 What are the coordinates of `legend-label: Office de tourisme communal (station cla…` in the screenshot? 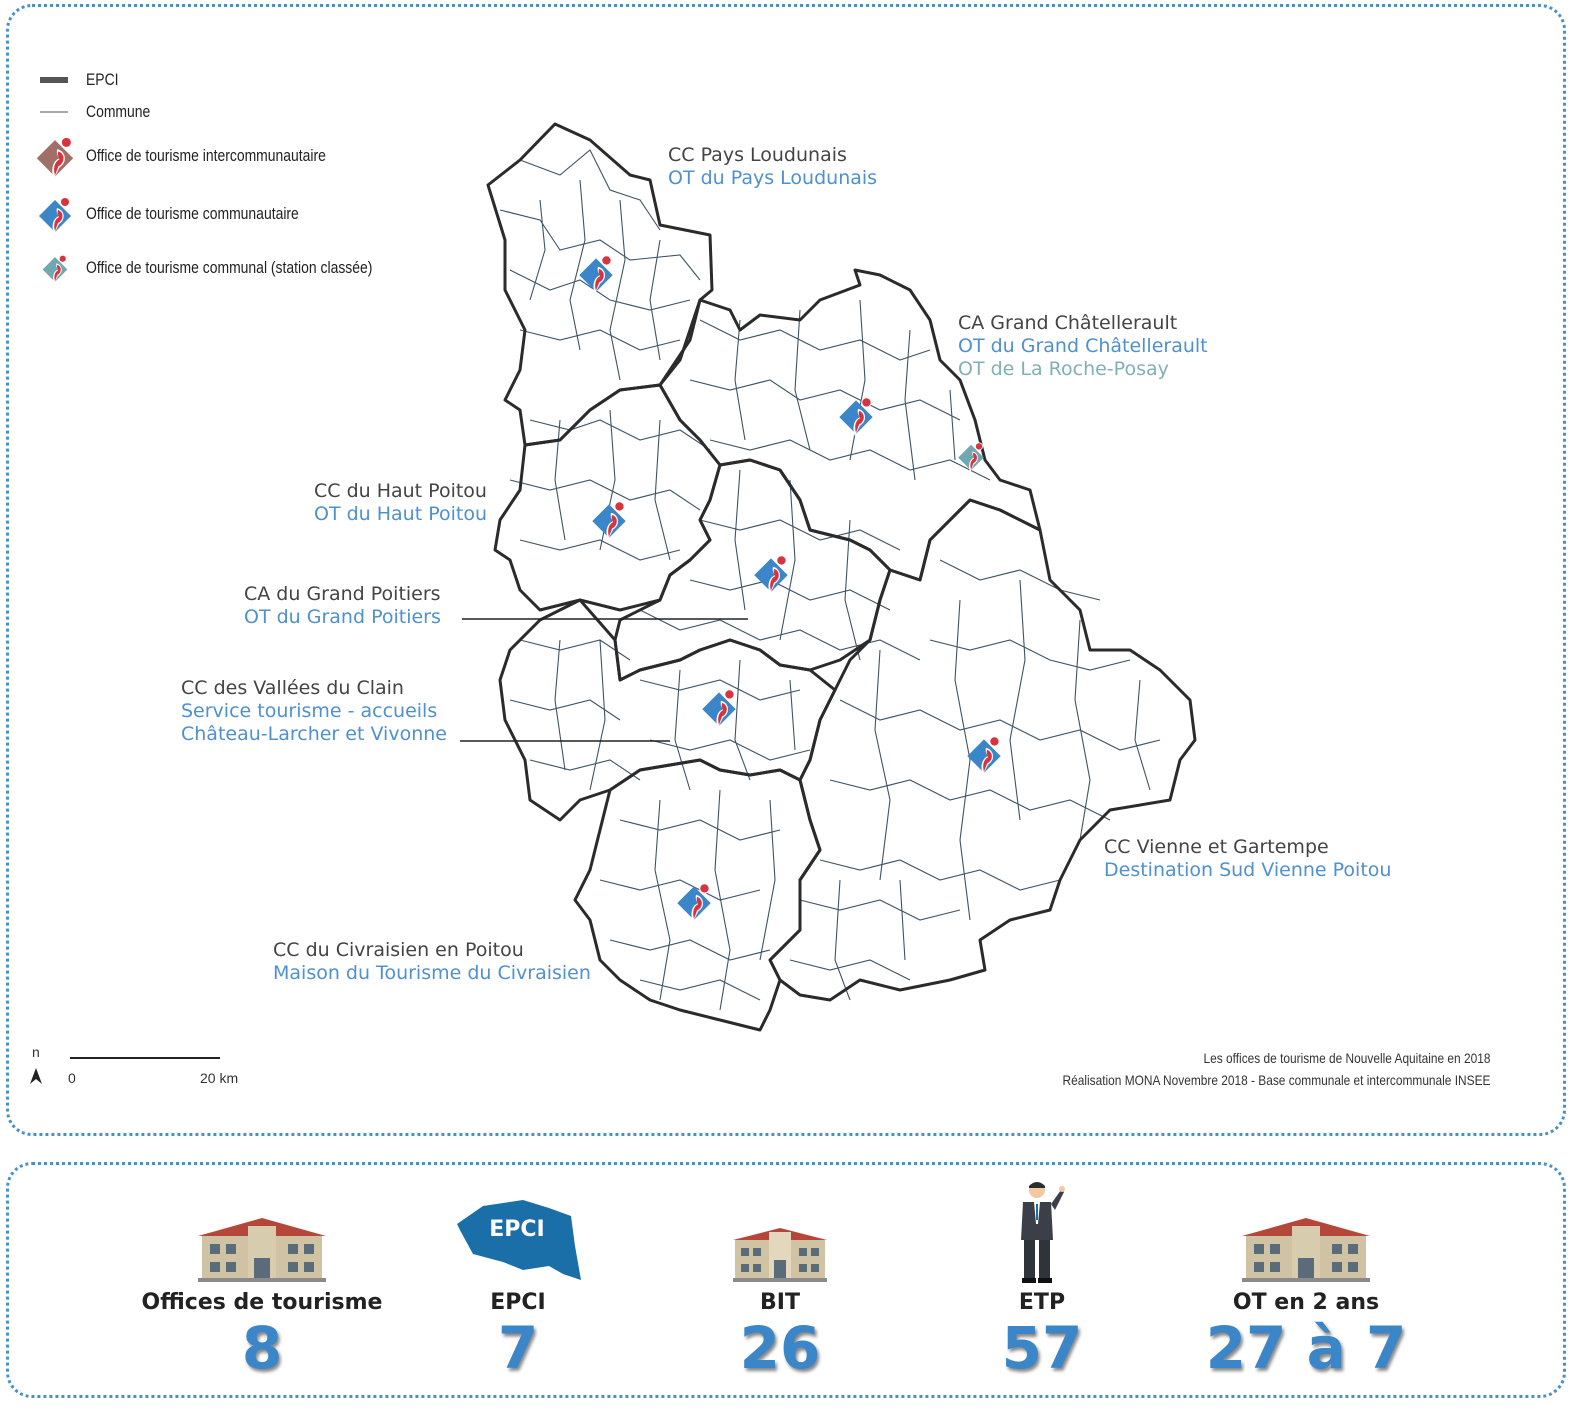 It's located at (229, 267).